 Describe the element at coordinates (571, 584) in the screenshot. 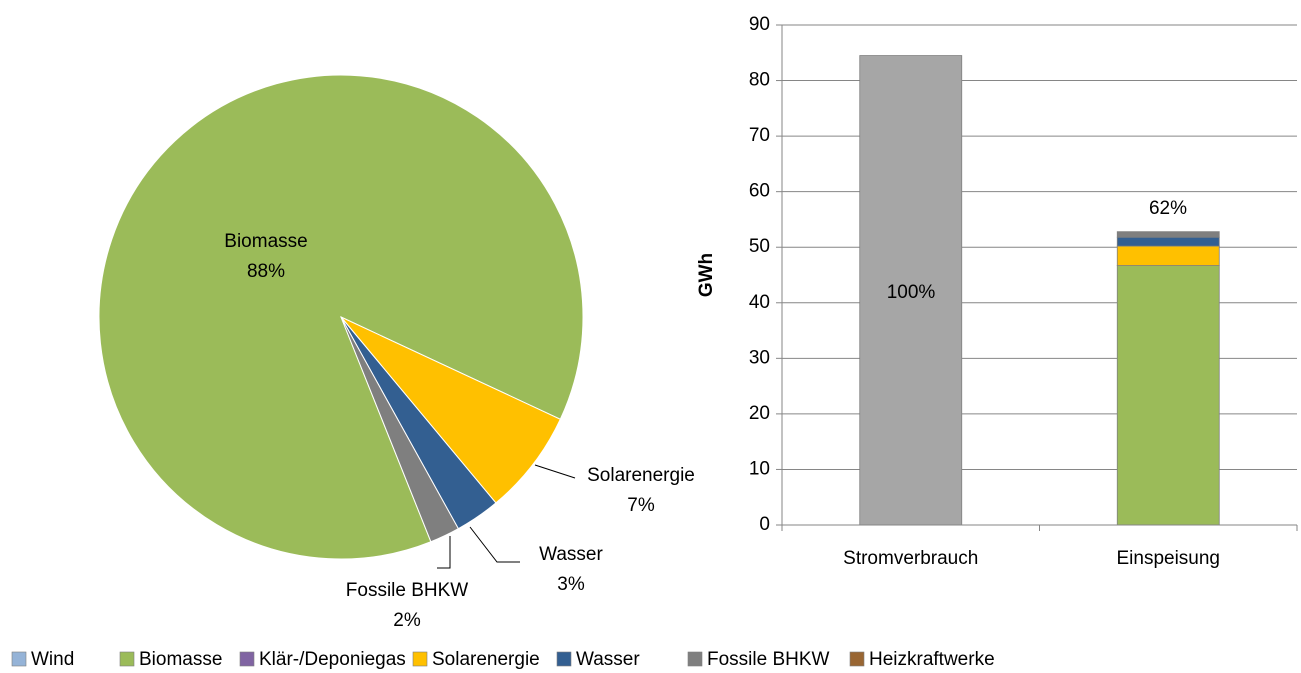

I see `slice-label: 3%` at that location.